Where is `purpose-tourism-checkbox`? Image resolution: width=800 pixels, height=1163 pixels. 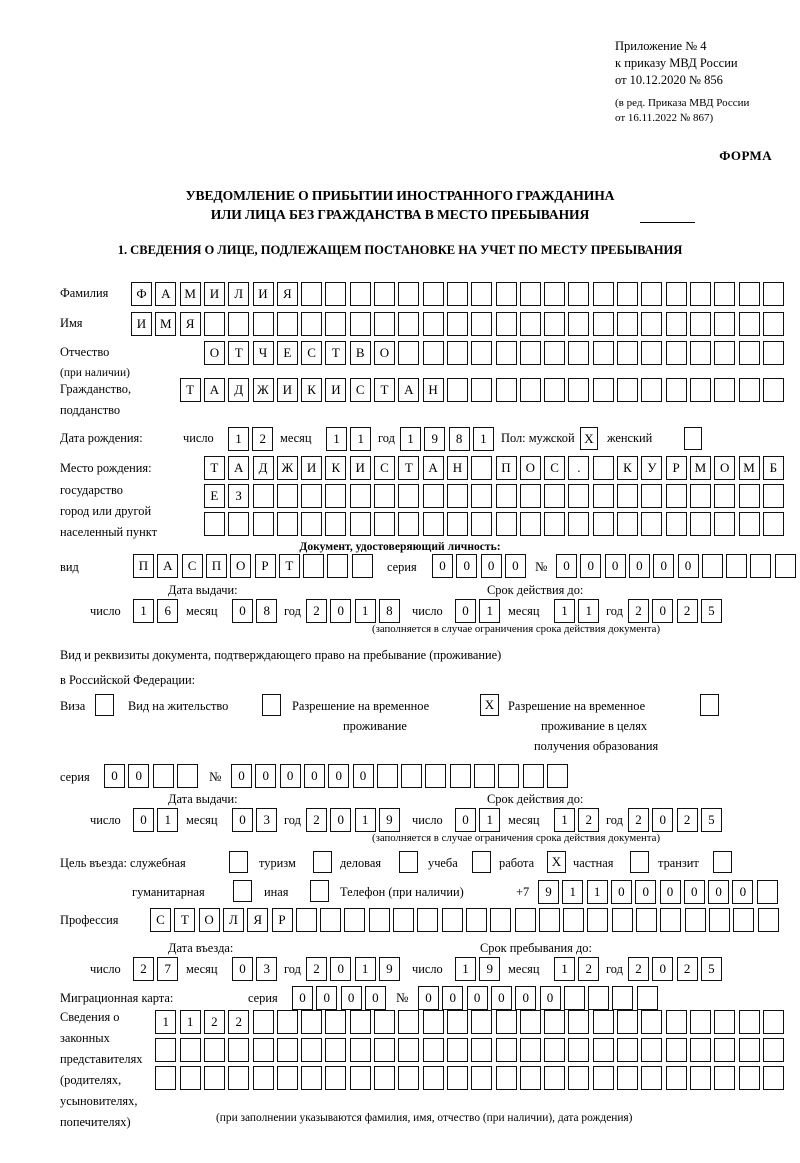
purpose-tourism-checkbox is located at coordinates (322, 862).